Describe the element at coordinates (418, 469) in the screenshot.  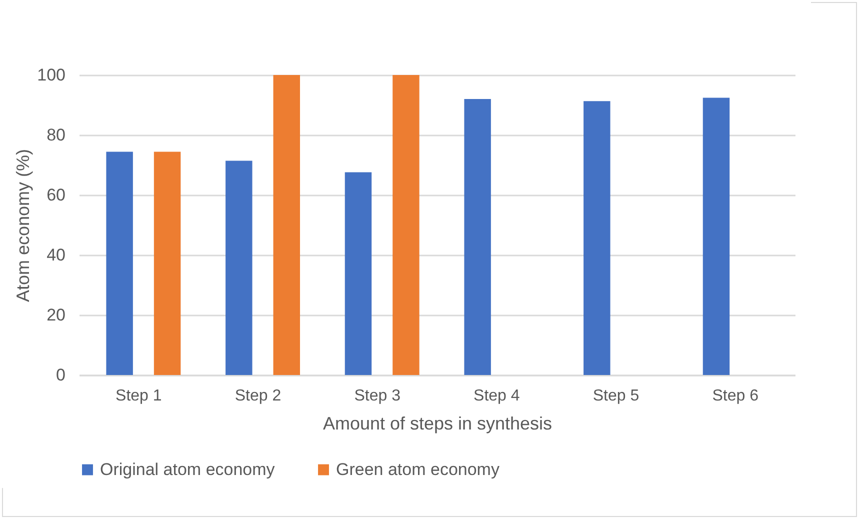
I see `legend-label: Green atom economy` at that location.